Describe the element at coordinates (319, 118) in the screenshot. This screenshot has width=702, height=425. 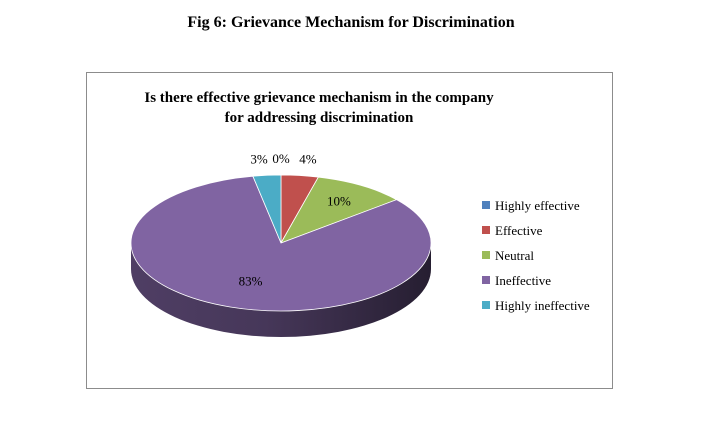
I see `chart-title-line-2: for addressing discrimination` at that location.